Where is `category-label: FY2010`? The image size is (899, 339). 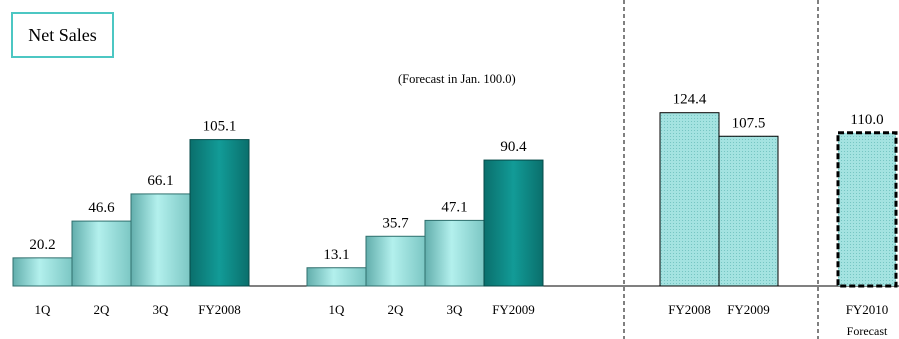
category-label: FY2010 is located at coordinates (867, 309).